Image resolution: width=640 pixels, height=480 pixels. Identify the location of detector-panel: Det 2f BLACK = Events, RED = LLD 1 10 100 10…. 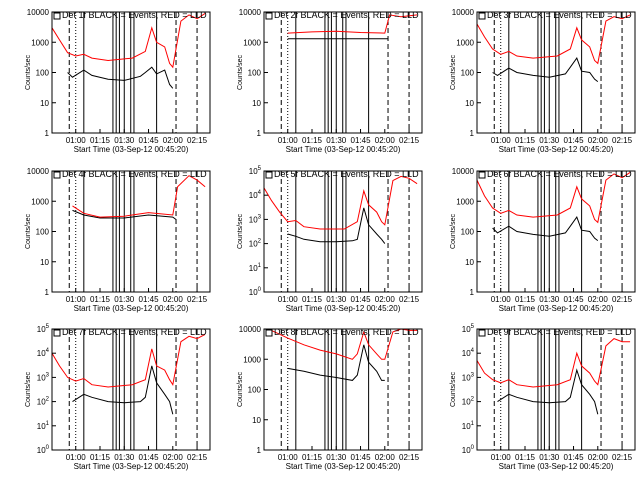
(330, 81).